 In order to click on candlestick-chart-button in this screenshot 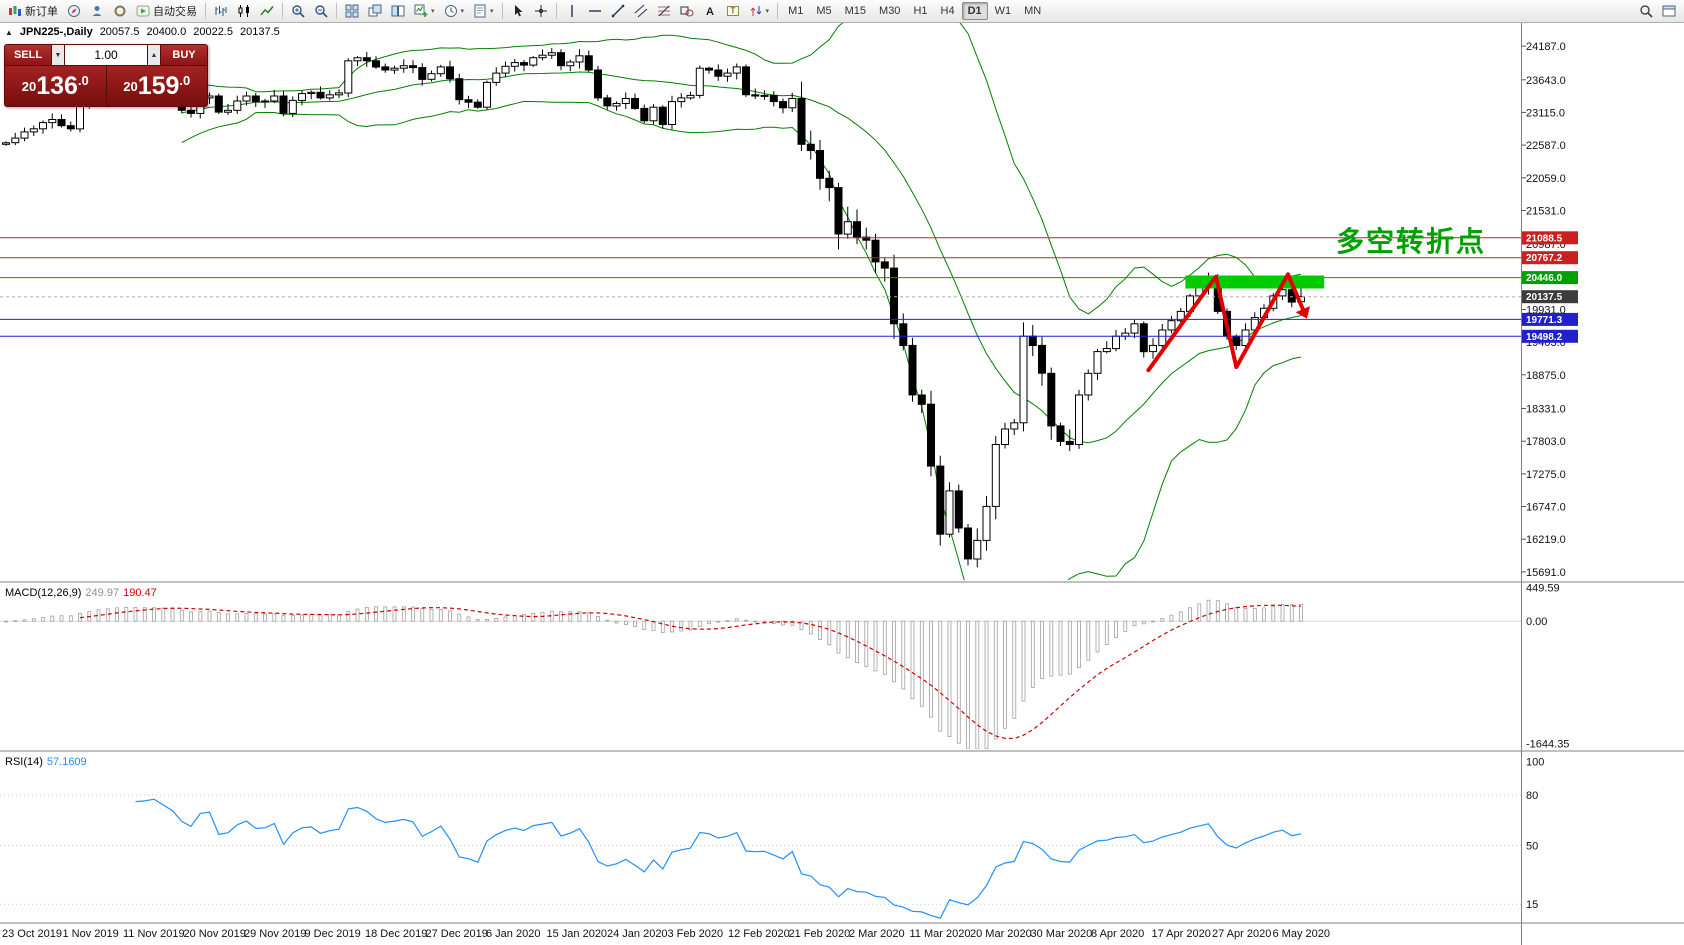, I will do `click(244, 11)`.